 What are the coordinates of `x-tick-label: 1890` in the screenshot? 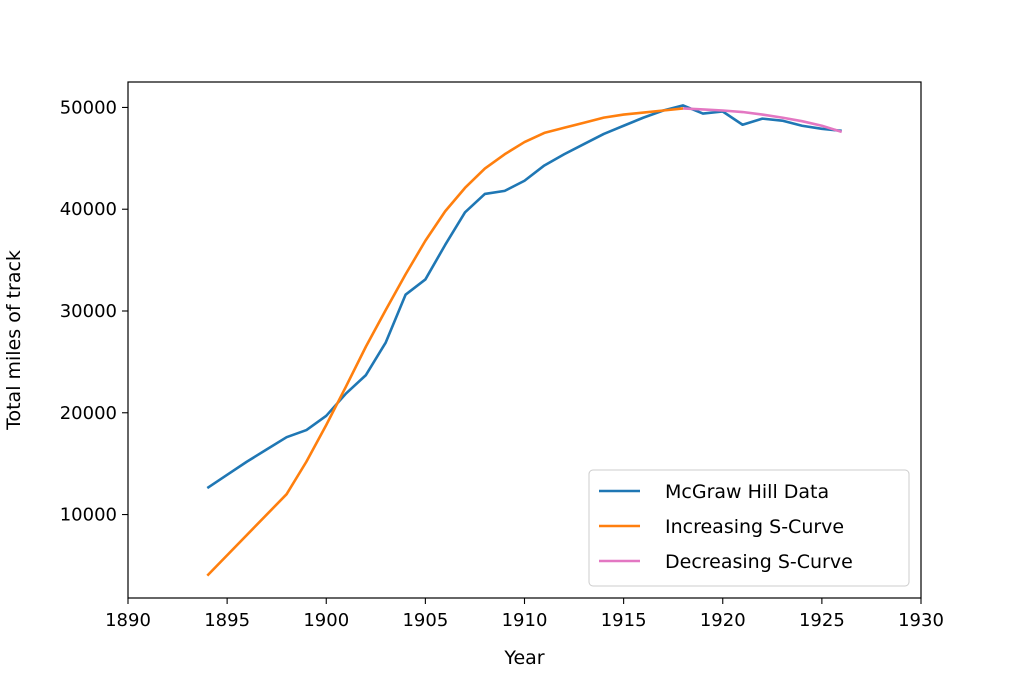 It's located at (128, 620).